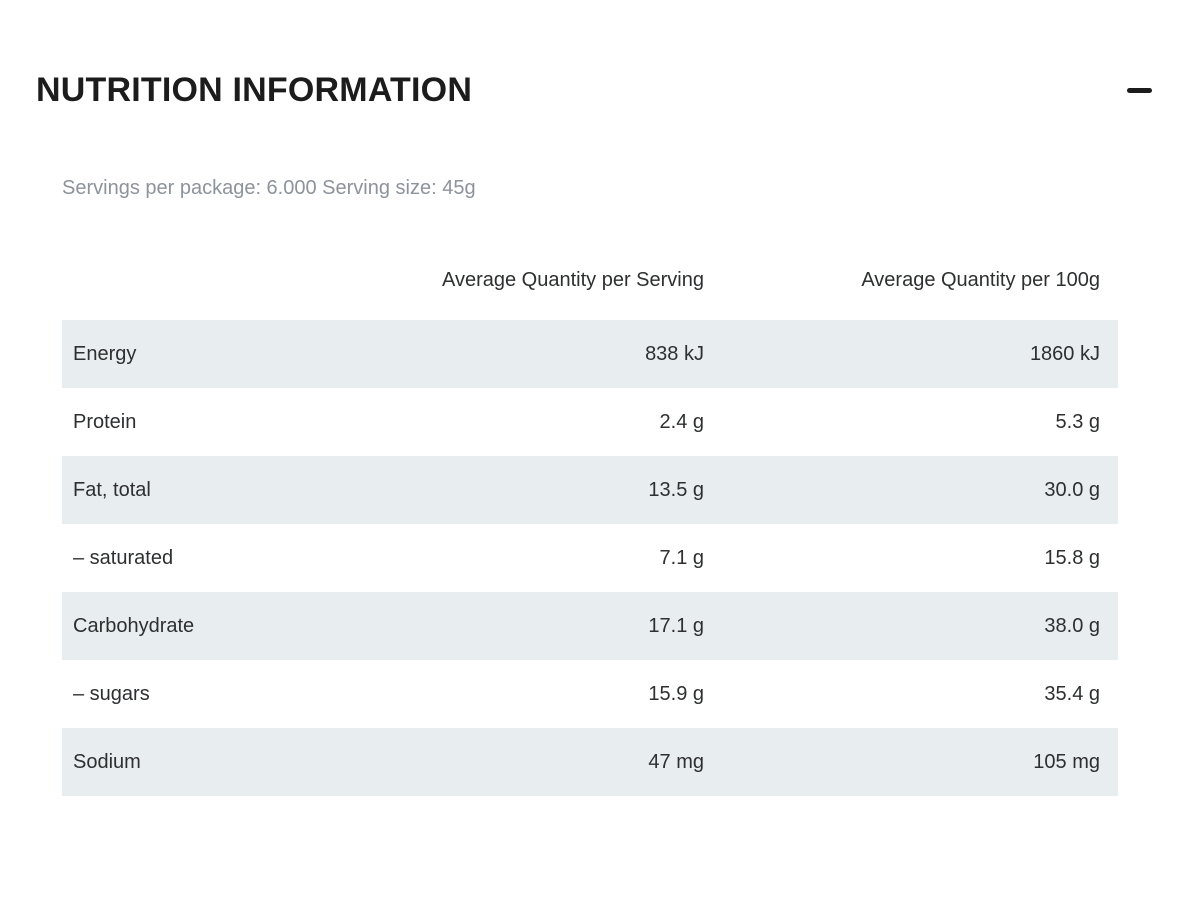 The image size is (1200, 900). Describe the element at coordinates (590, 354) in the screenshot. I see `table-row: Energy 838 kJ 1860 kJ` at that location.